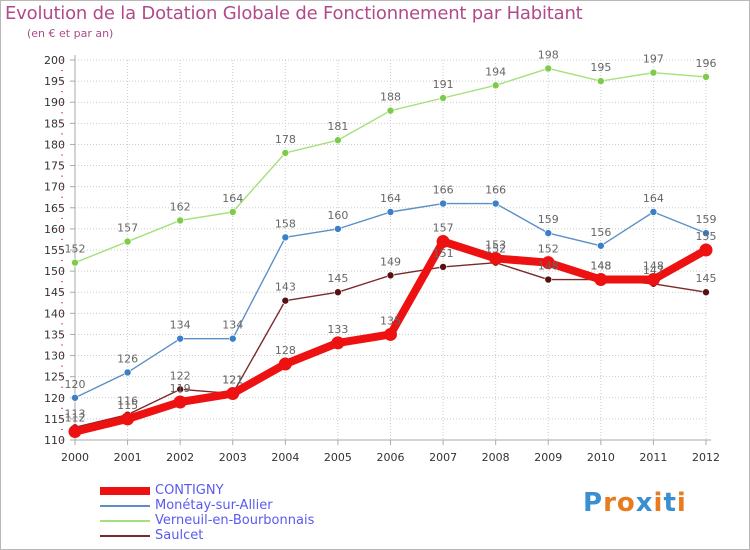 This screenshot has width=750, height=550. I want to click on proxiti-logo: Proxiti, so click(635, 503).